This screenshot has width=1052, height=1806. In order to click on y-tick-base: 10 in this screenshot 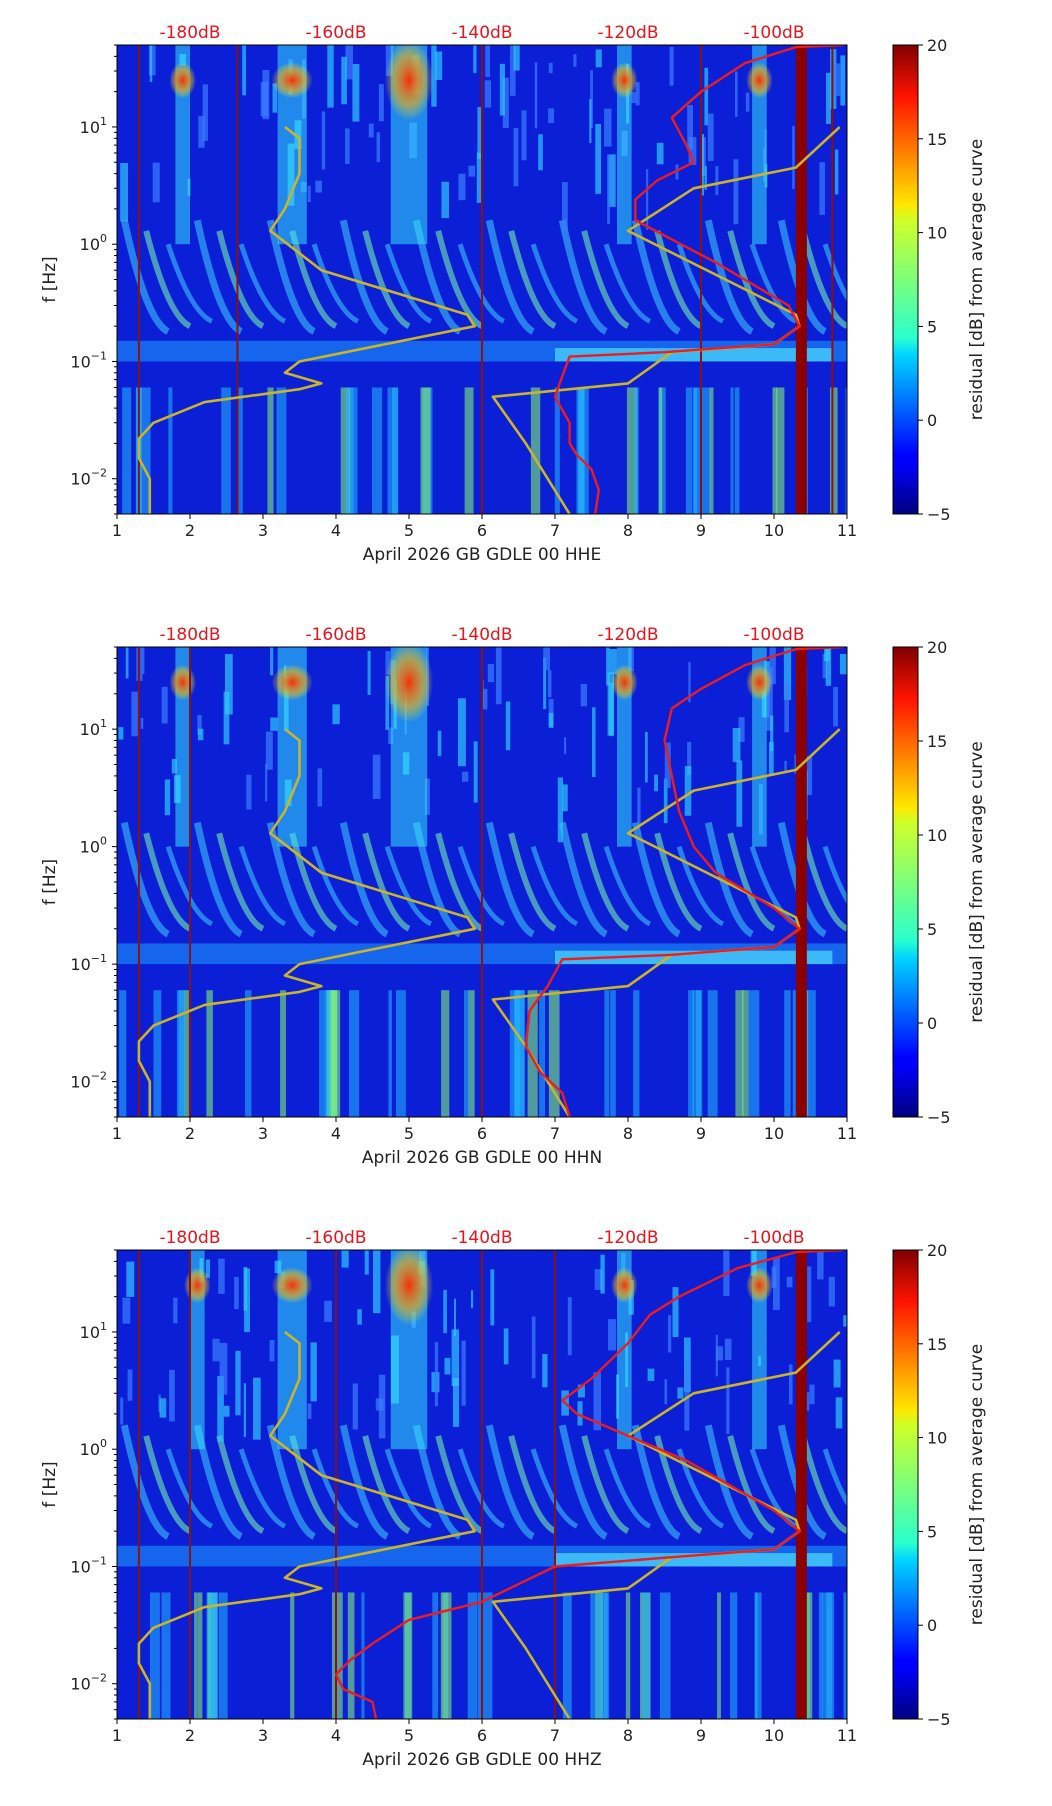, I will do `click(80, 964)`.